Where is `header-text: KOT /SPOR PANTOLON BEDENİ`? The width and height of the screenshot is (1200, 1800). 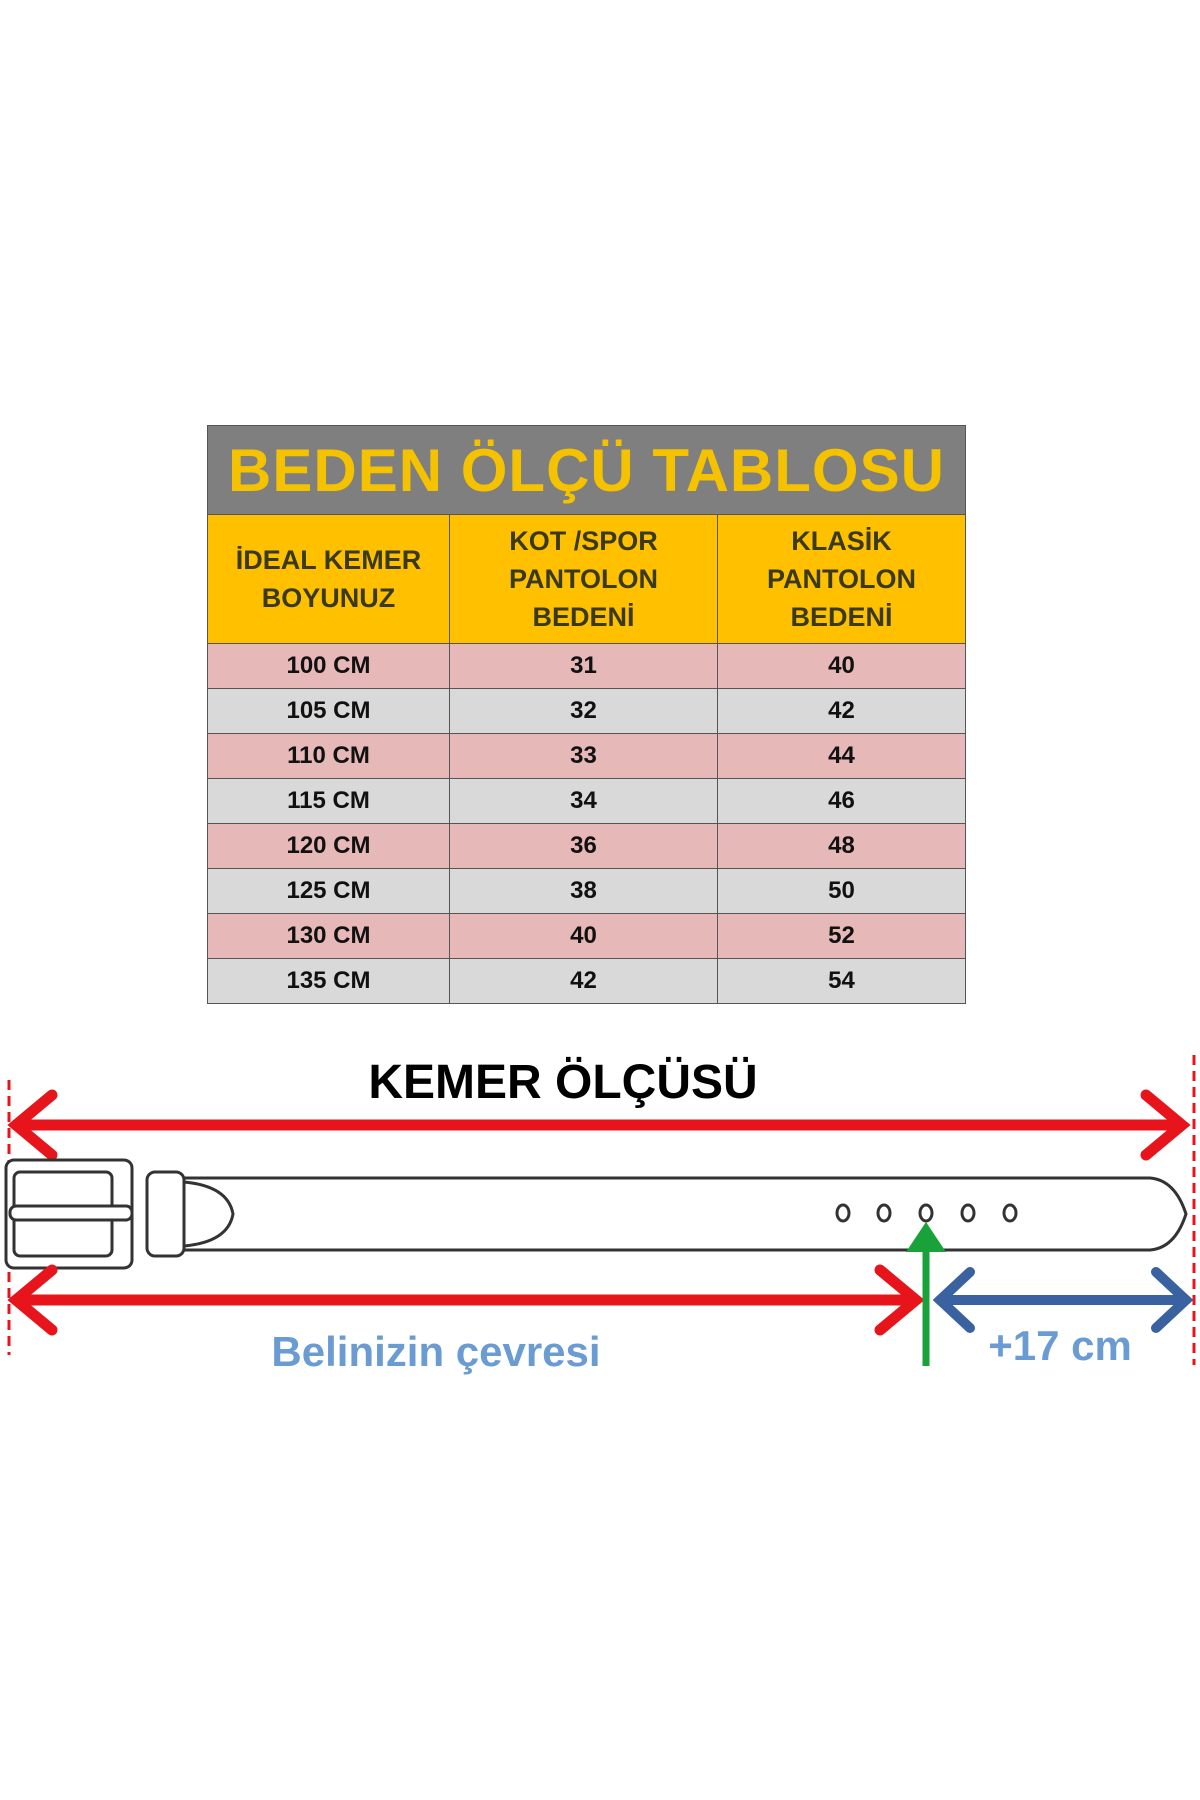
header-text: KOT /SPOR PANTOLON BEDENİ is located at coordinates (583, 579).